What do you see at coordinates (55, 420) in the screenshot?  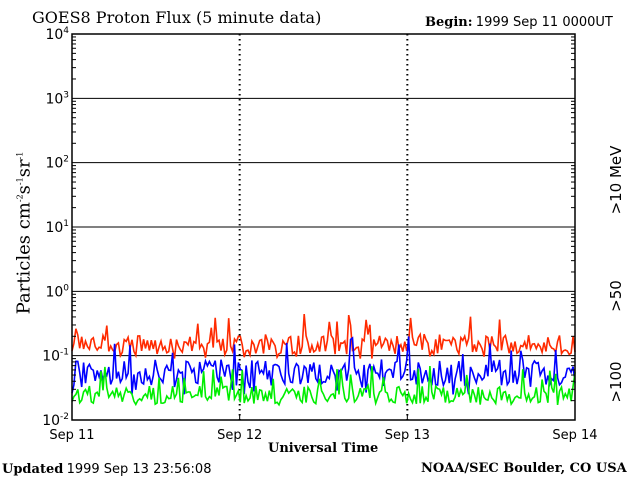 I see `y-tick-label: 10-2` at bounding box center [55, 420].